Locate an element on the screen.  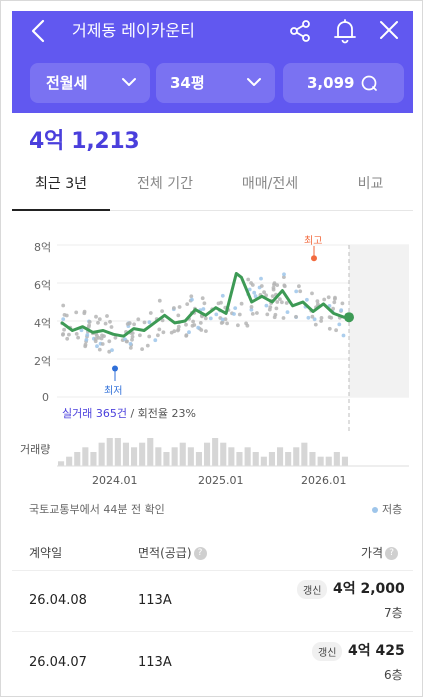
row-price: 4억 2,000 is located at coordinates (369, 589).